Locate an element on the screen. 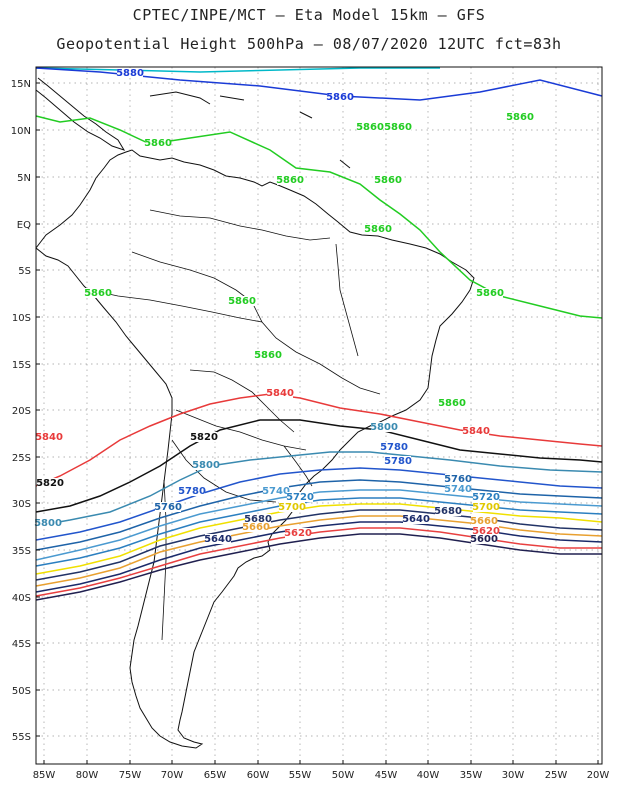 The image size is (618, 800). lon-tick-label: 50W is located at coordinates (343, 775).